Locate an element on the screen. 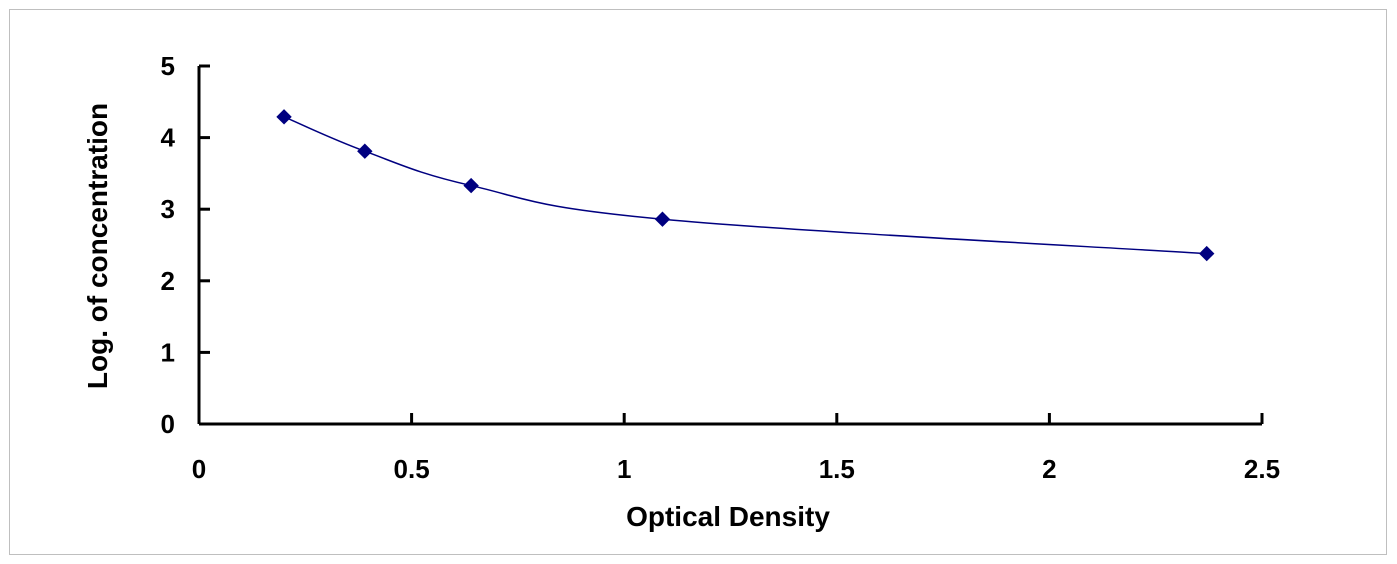 This screenshot has width=1397, height=564. y-tick-label: 4 is located at coordinates (168, 138).